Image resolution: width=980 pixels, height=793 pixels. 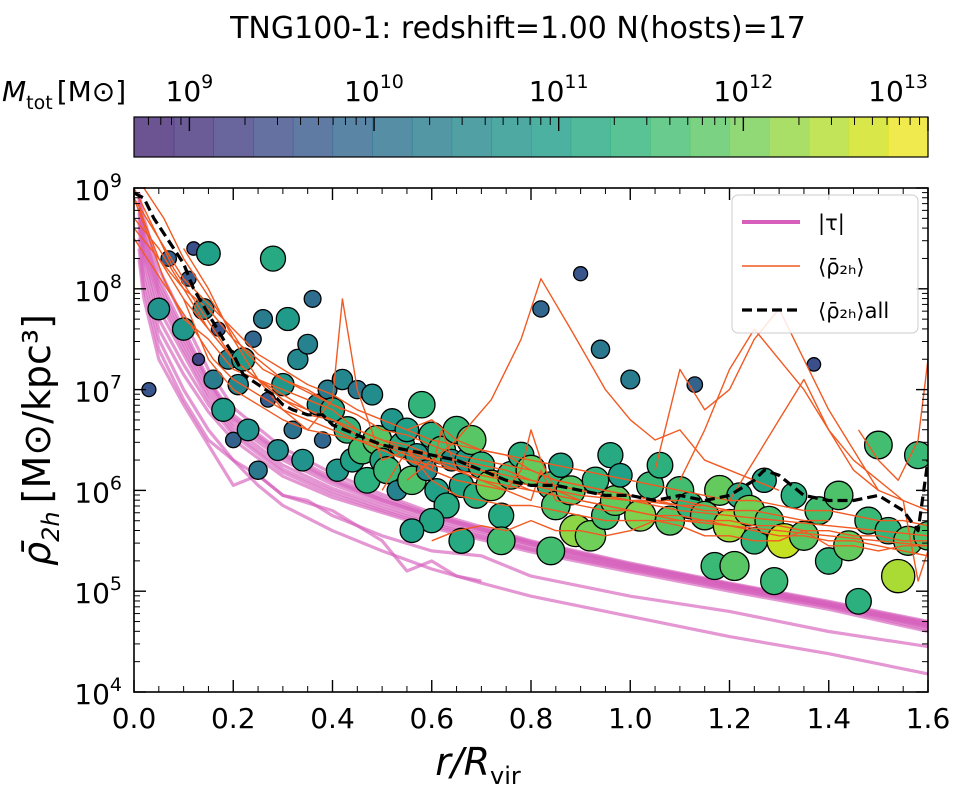 I want to click on colorbar-tick-exp: 11, so click(x=576, y=82).